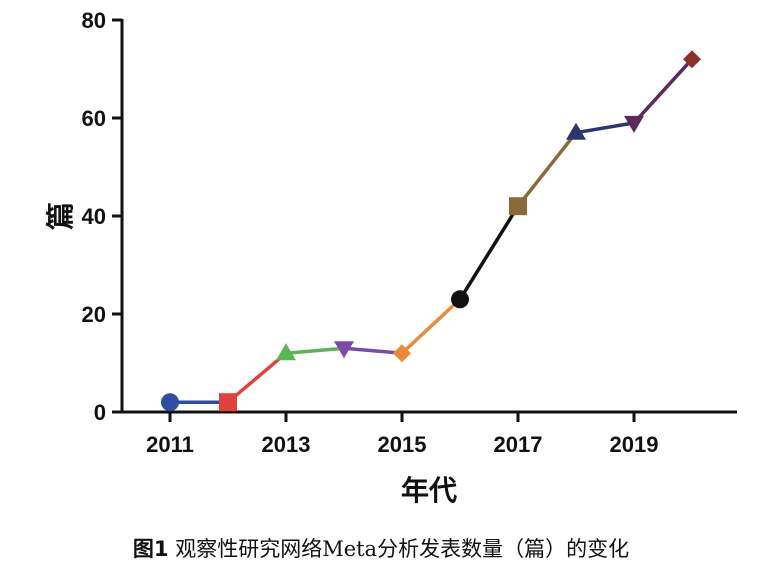  Describe the element at coordinates (518, 444) in the screenshot. I see `x-tick-label: 2017` at that location.